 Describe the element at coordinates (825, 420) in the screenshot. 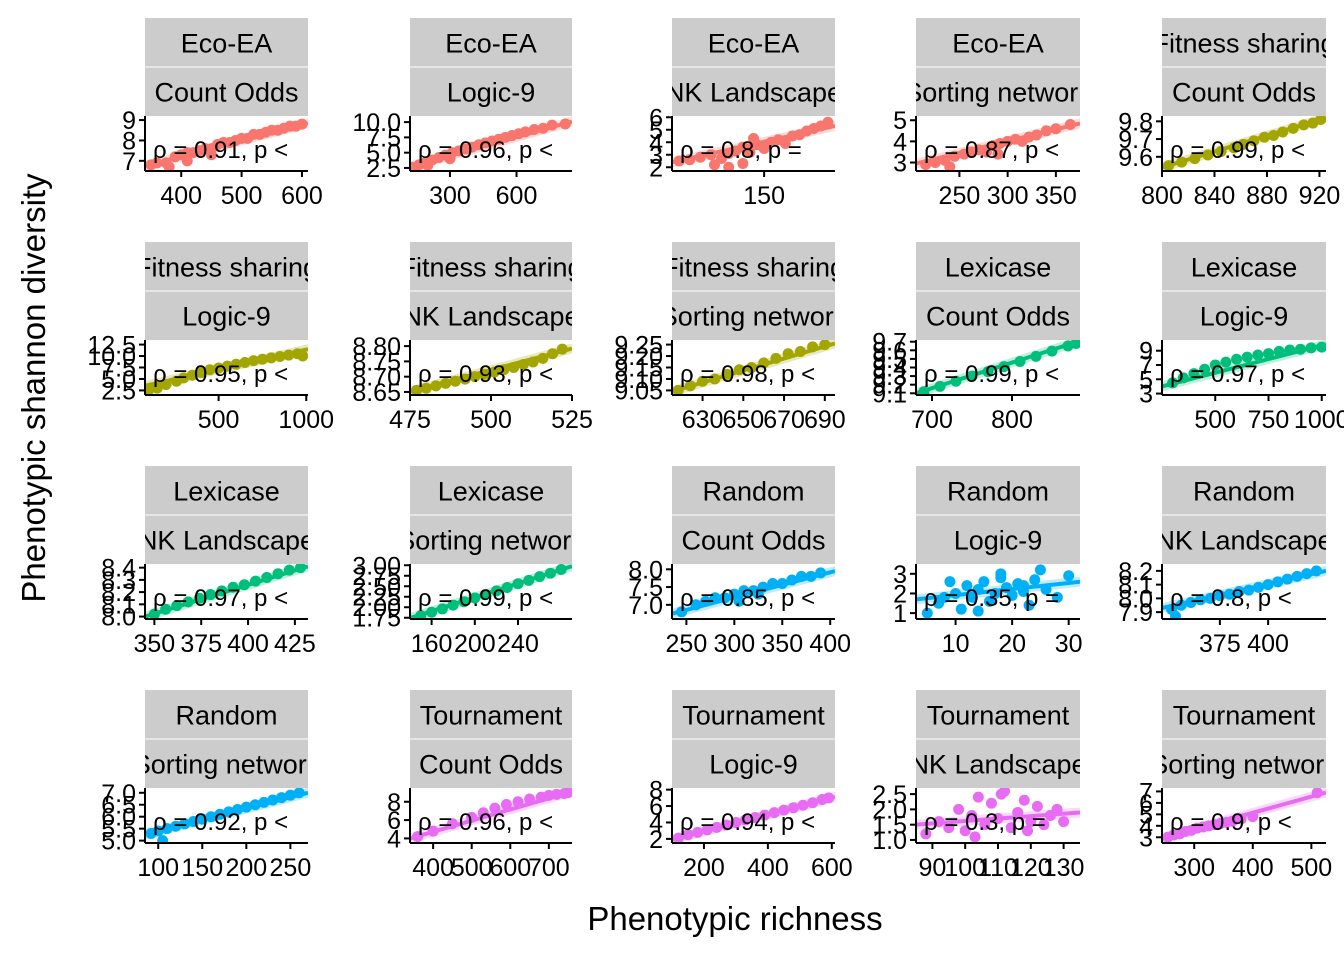

I see `x-tick-label: 690` at that location.